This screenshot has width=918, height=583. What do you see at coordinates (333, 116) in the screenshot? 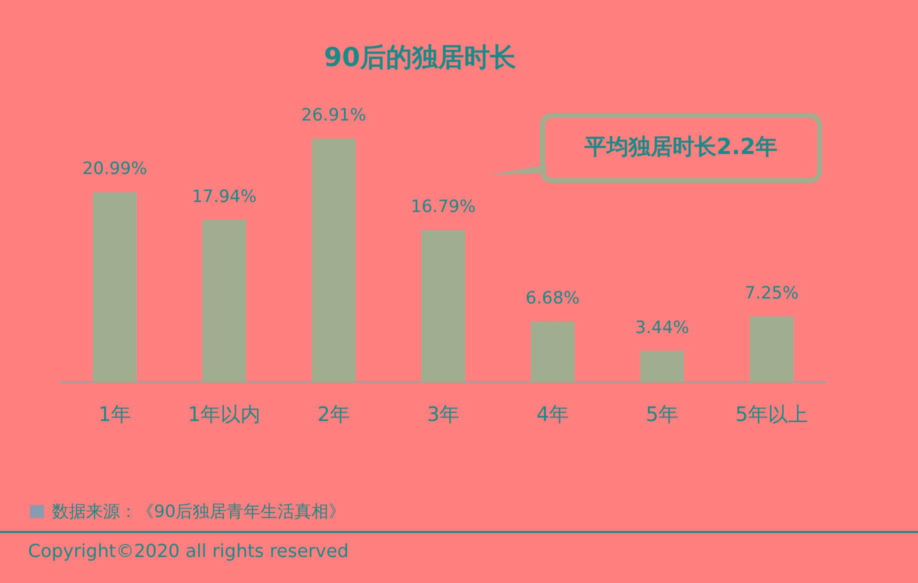
I see `data-label: 26.91%` at bounding box center [333, 116].